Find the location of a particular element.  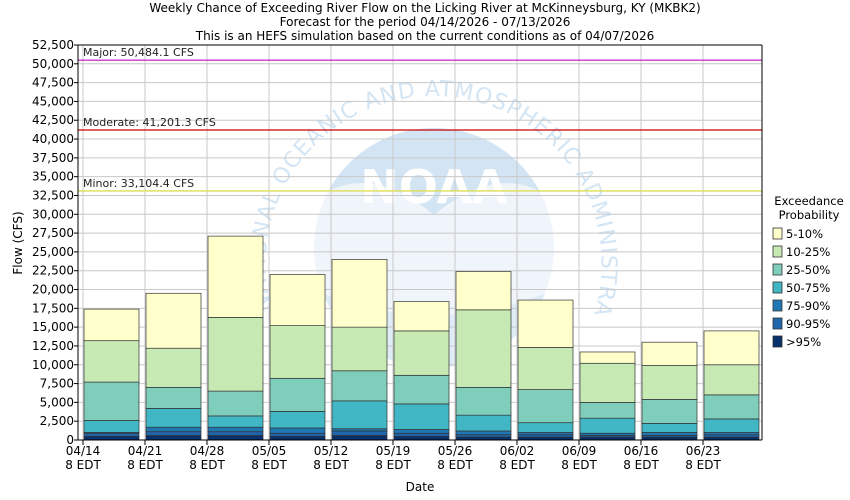

y-tick-label: 17,500 is located at coordinates (53, 308).